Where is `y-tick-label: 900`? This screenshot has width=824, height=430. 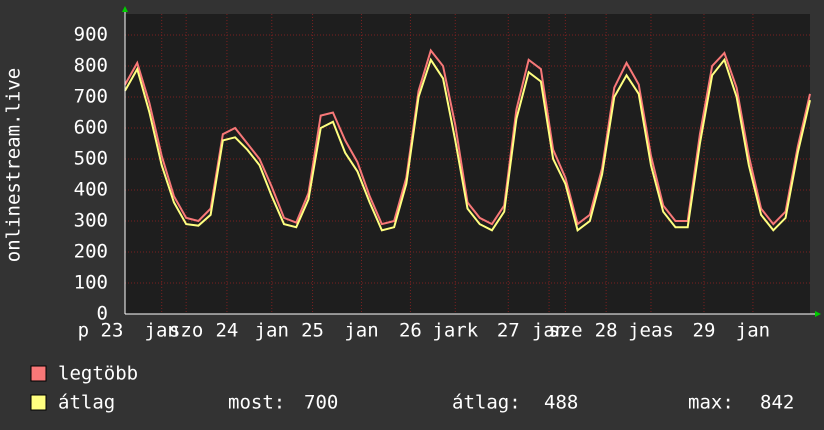
y-tick-label: 900 is located at coordinates (91, 35).